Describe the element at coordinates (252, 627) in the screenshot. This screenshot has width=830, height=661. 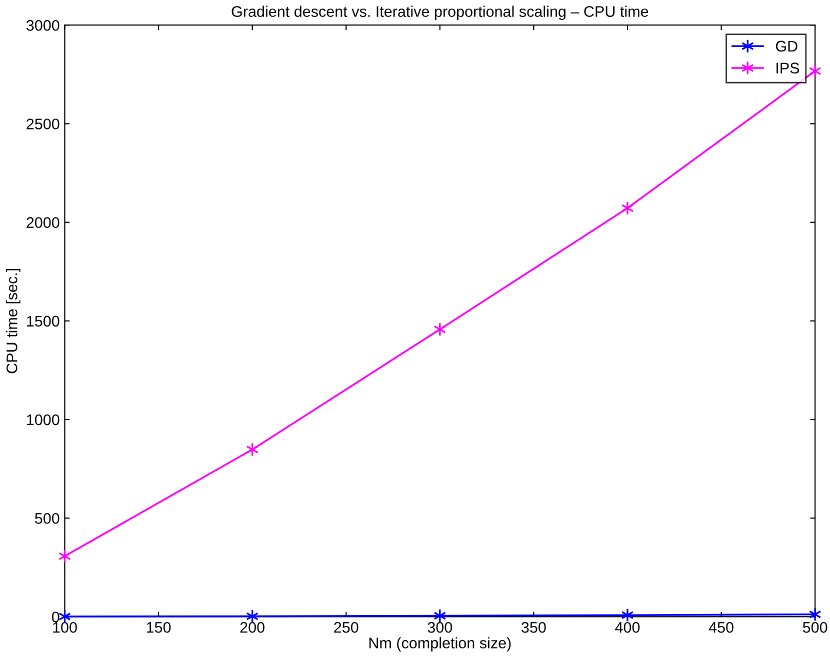
I see `x-tick-label: 200` at that location.